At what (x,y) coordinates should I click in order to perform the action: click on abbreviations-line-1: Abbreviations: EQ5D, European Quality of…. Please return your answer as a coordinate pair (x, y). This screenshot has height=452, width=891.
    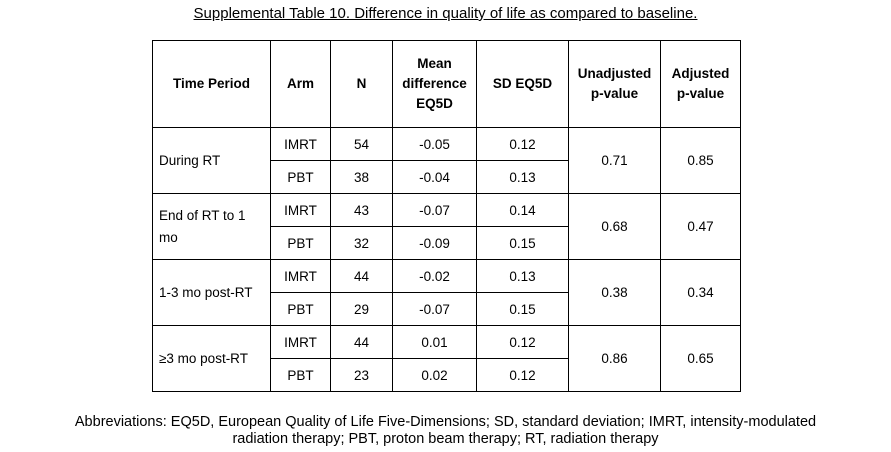
    Looking at the image, I should click on (445, 422).